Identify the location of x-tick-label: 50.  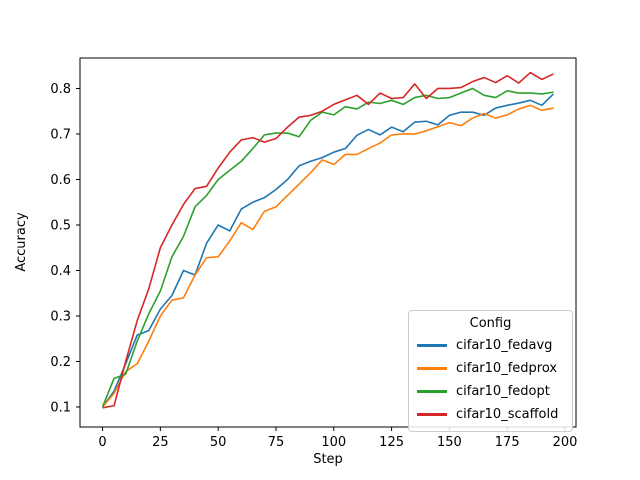
(218, 442).